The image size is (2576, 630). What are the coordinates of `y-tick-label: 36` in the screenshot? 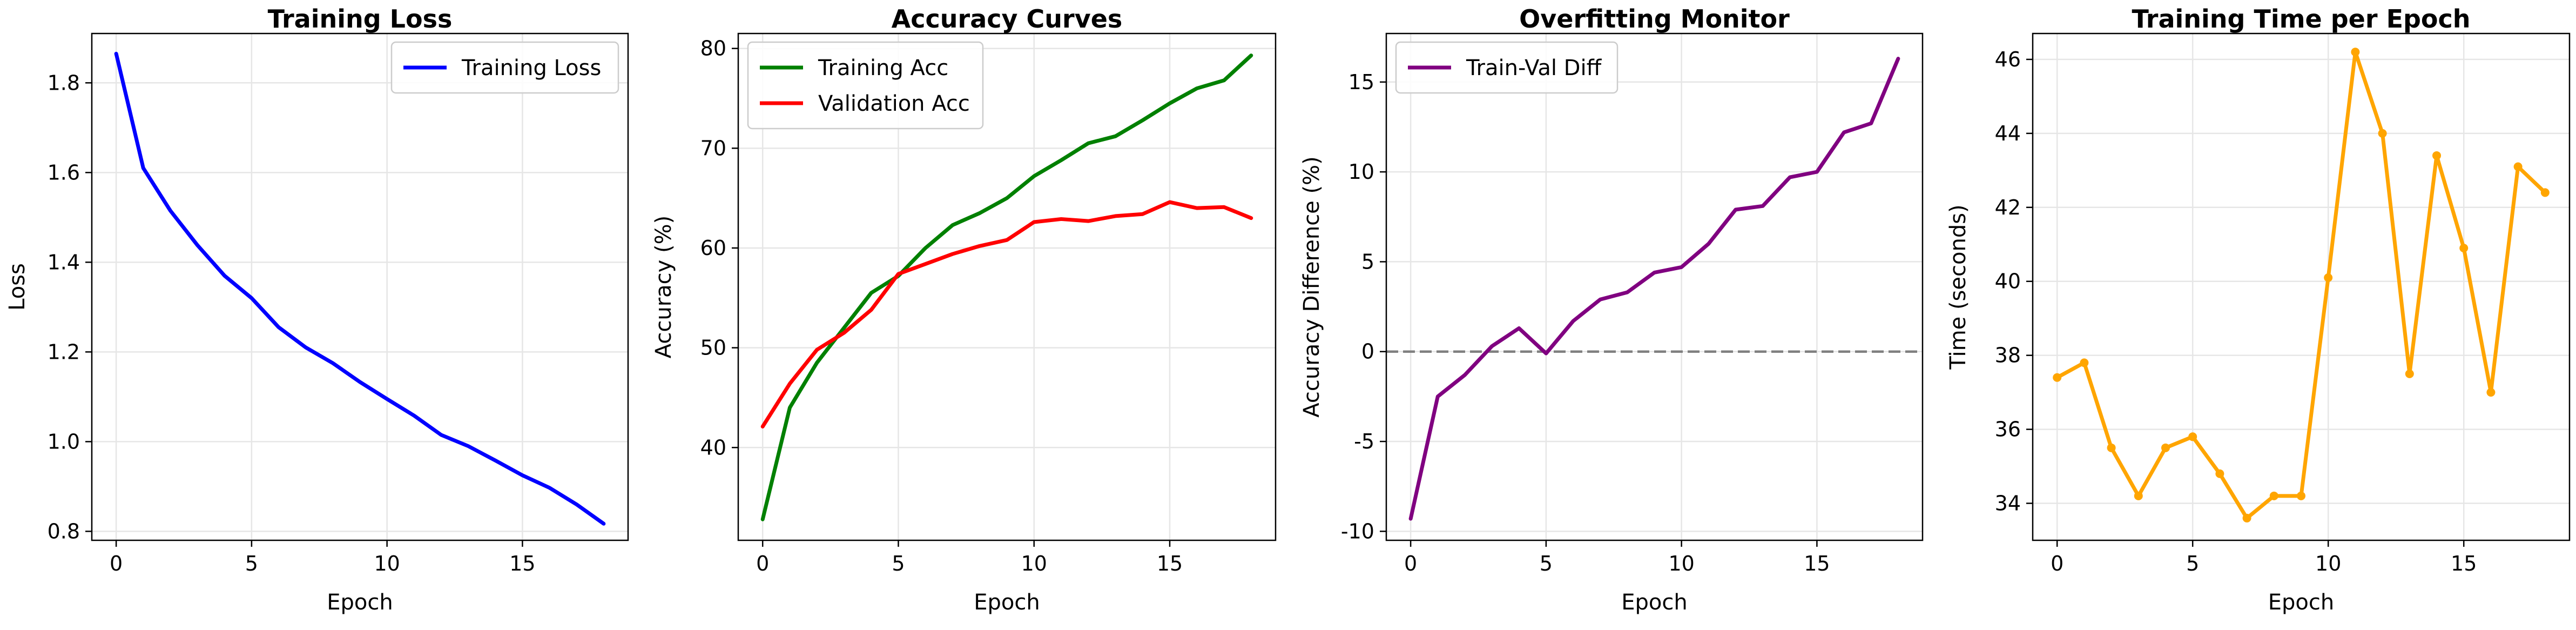 It's located at (2008, 430).